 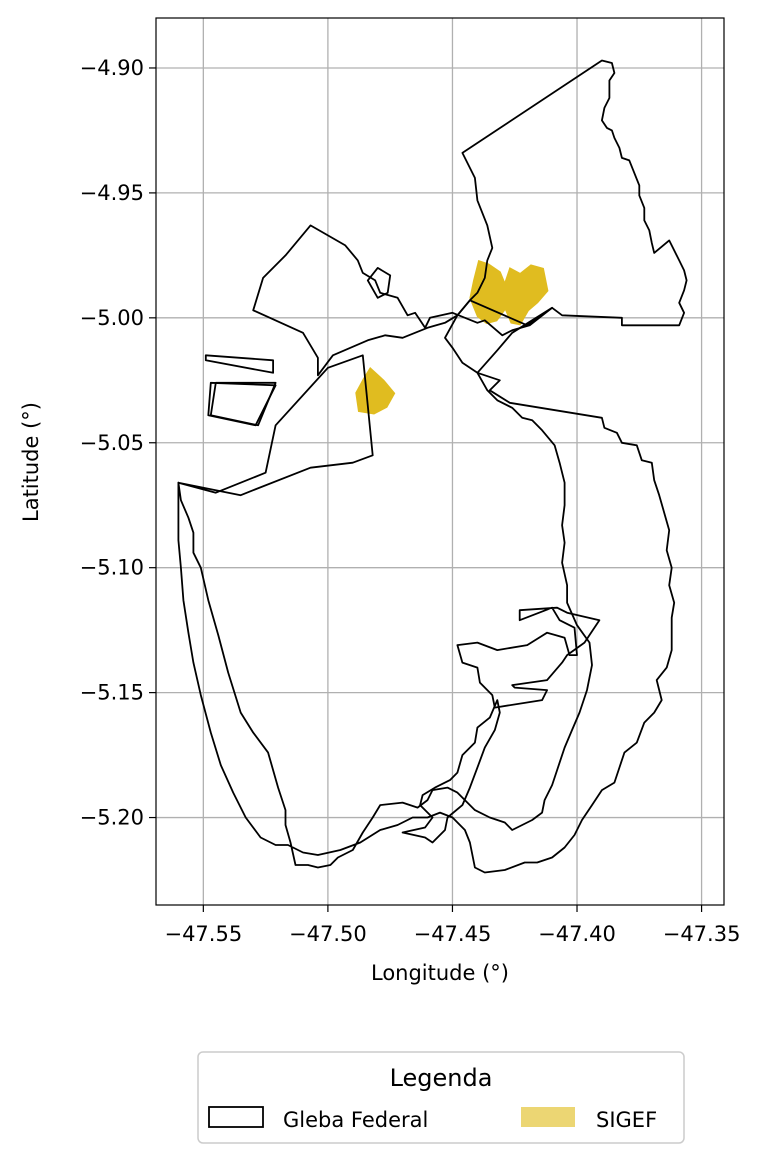 What do you see at coordinates (440, 973) in the screenshot?
I see `x-axis-label: Longitude (°)` at bounding box center [440, 973].